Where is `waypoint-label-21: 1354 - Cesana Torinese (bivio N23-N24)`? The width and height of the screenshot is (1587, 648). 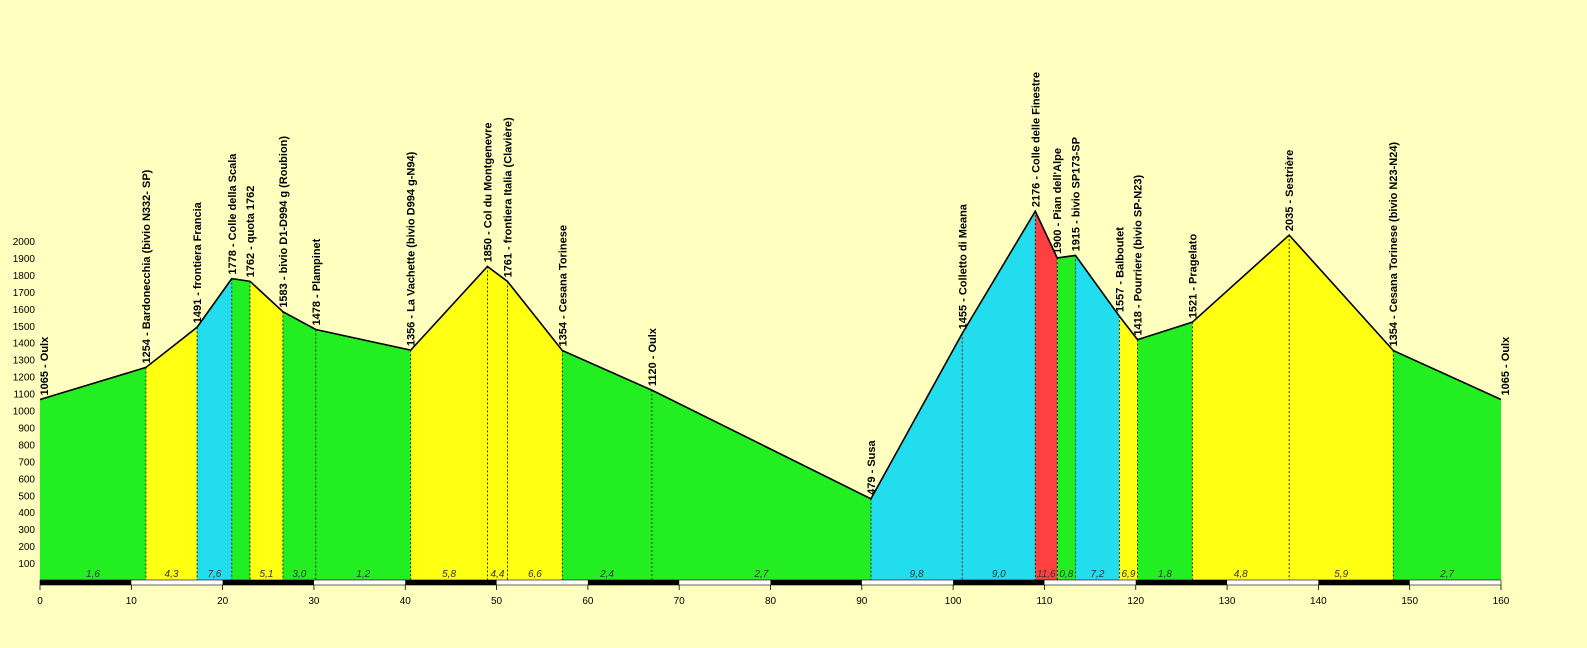 waypoint-label-21: 1354 - Cesana Torinese (bivio N23-N24) is located at coordinates (1394, 244).